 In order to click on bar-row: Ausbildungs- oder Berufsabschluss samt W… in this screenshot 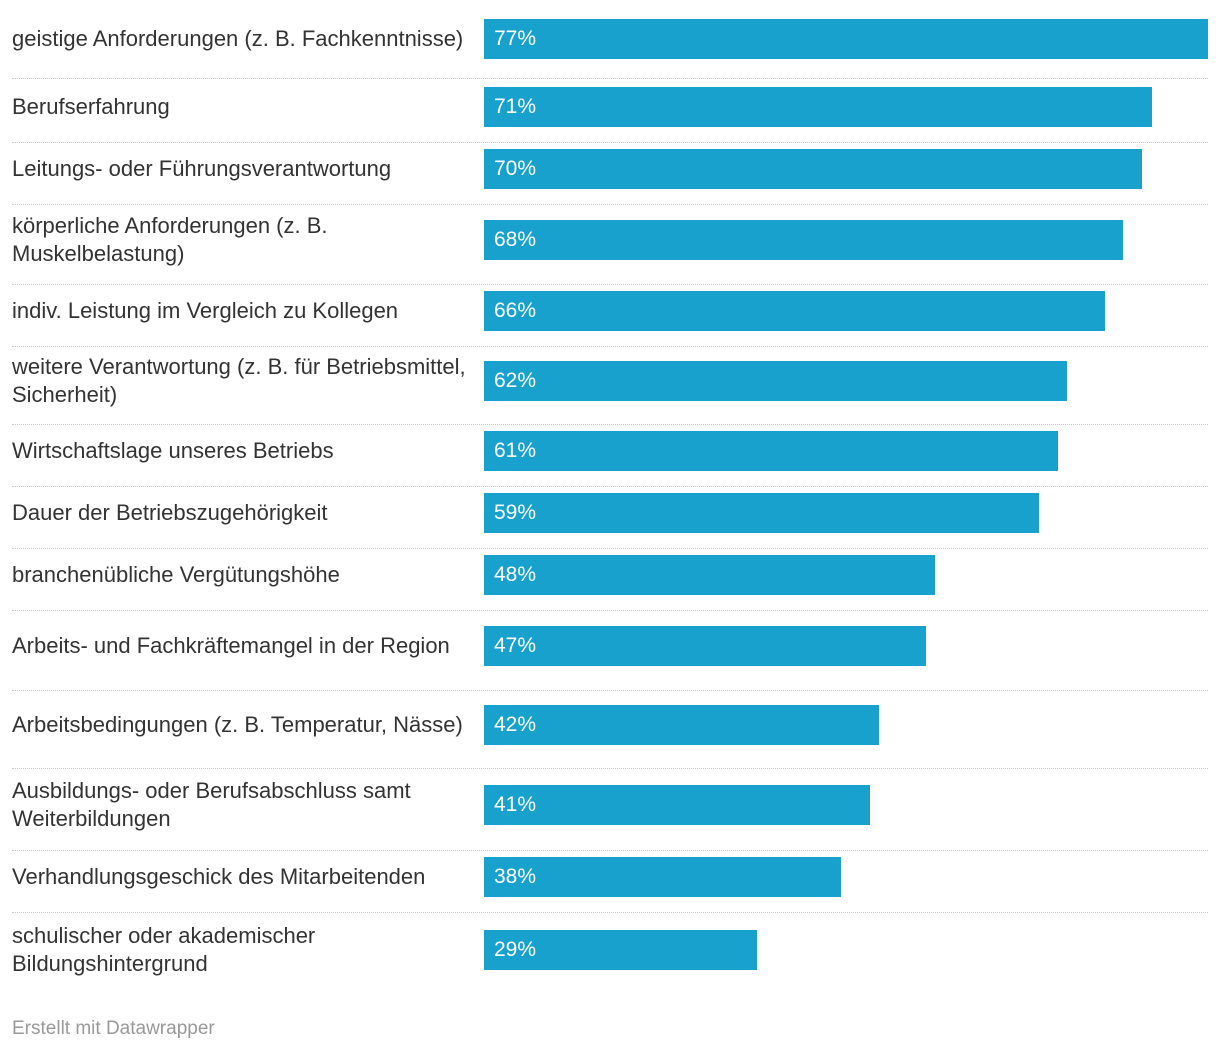, I will do `click(610, 805)`.